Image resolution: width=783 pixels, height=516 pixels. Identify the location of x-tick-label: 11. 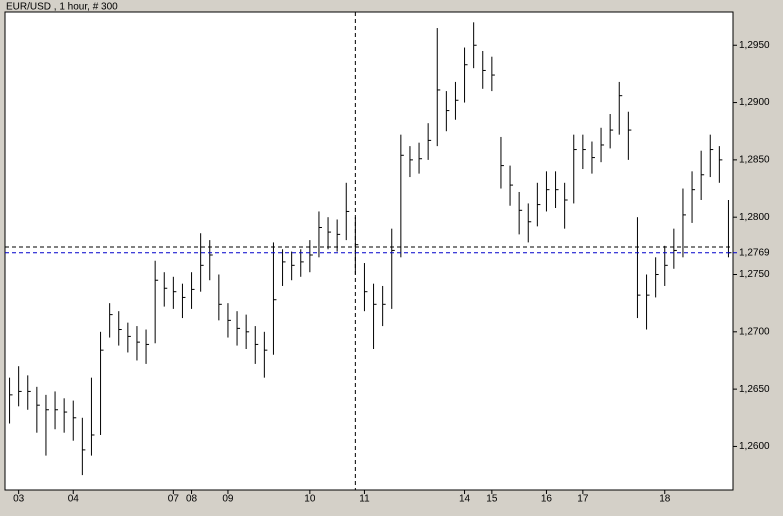
(364, 499).